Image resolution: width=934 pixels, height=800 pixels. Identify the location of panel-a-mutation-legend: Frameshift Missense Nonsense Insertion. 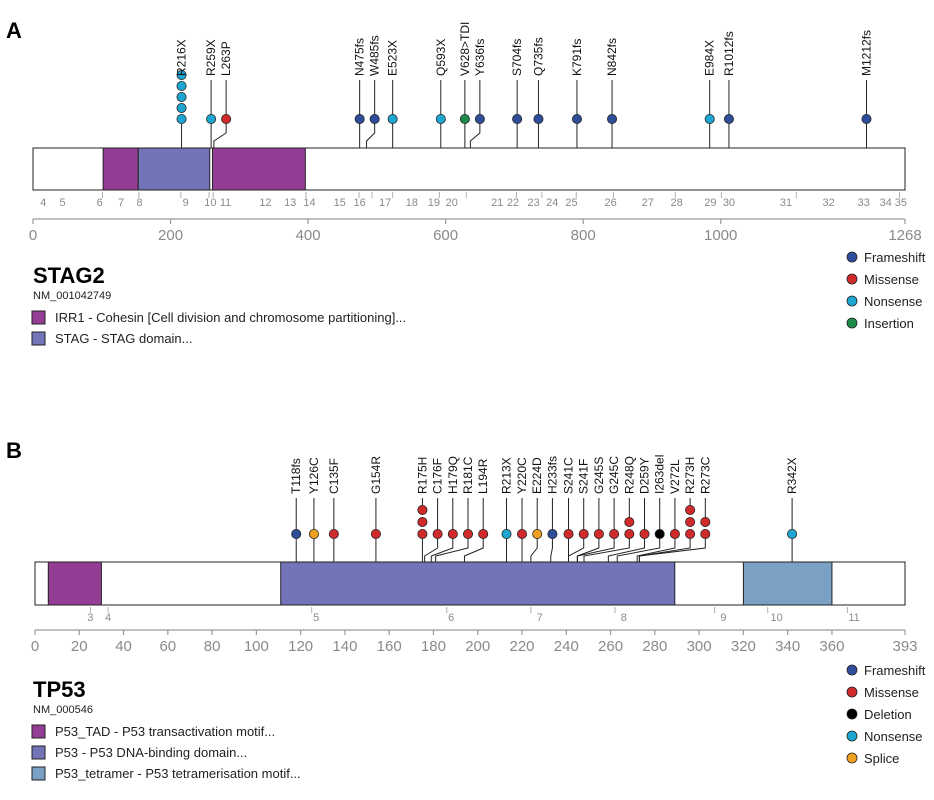
(886, 290).